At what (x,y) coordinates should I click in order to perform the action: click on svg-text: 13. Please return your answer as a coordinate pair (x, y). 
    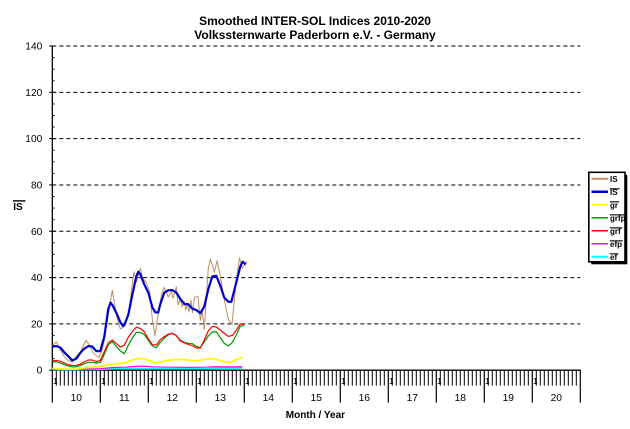
    Looking at the image, I should click on (221, 398).